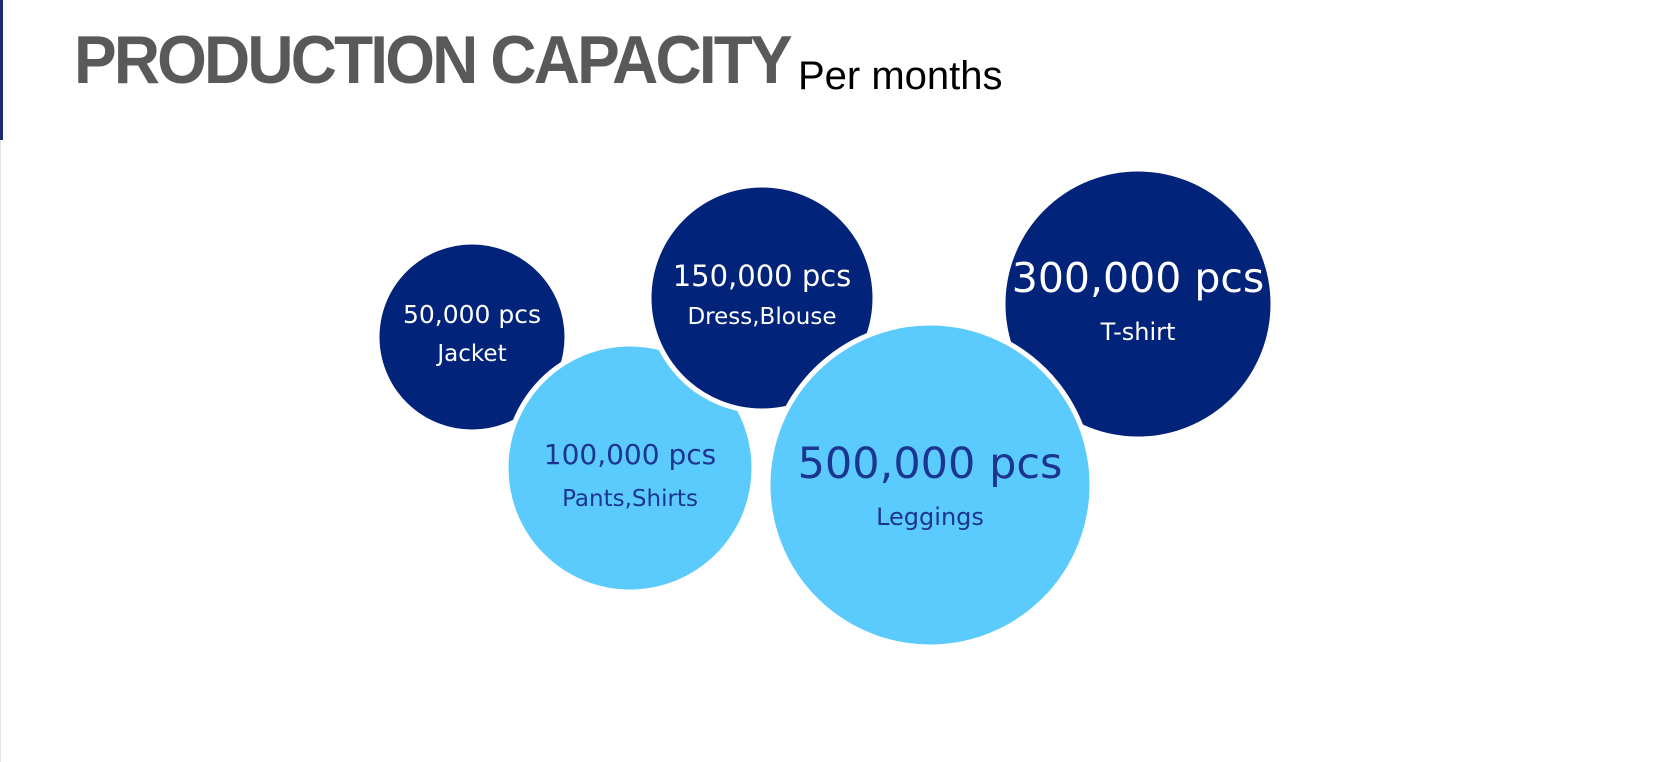 The image size is (1656, 762). Describe the element at coordinates (1, 70) in the screenshot. I see `accent-bar` at that location.